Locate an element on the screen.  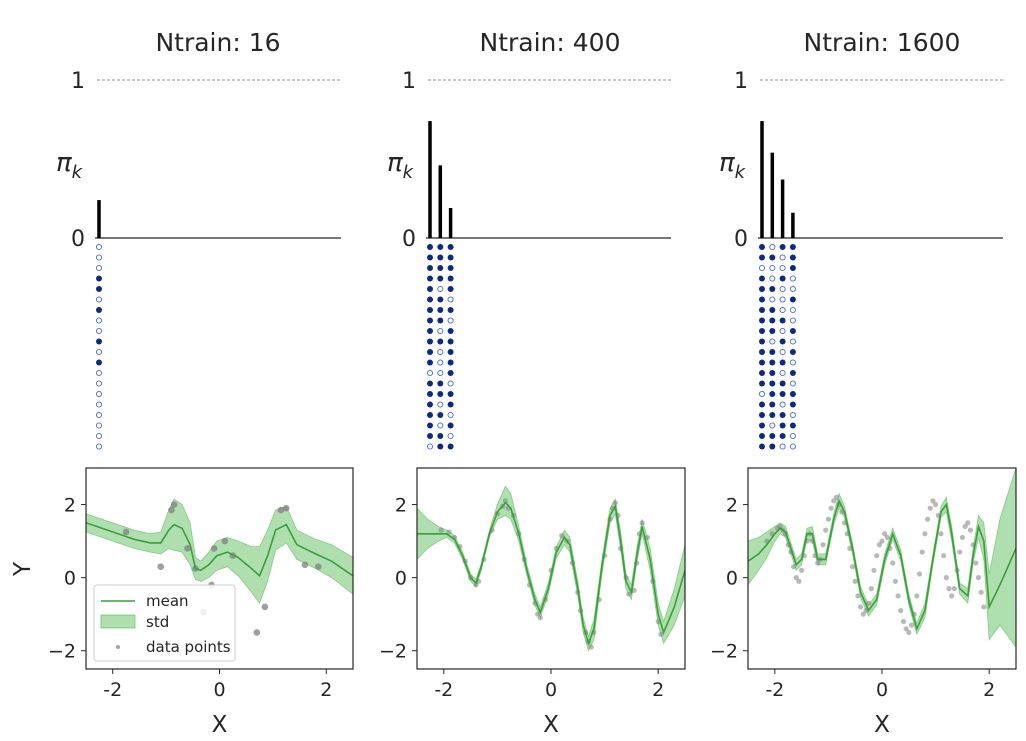
panel-title: Ntrain: 400 is located at coordinates (550, 42).